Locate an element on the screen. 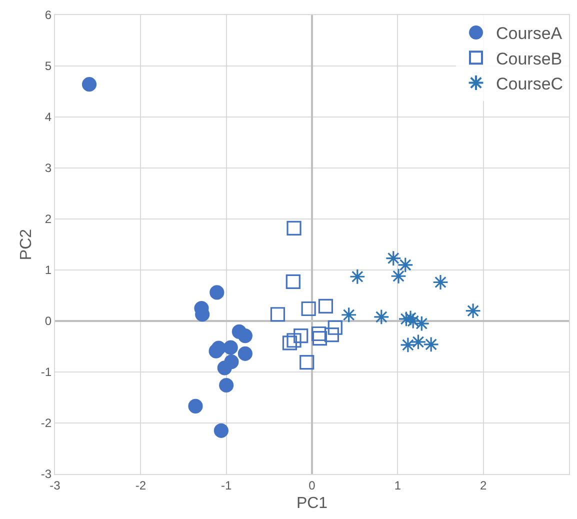 This screenshot has height=519, width=577. legend-label: CourseC is located at coordinates (530, 84).